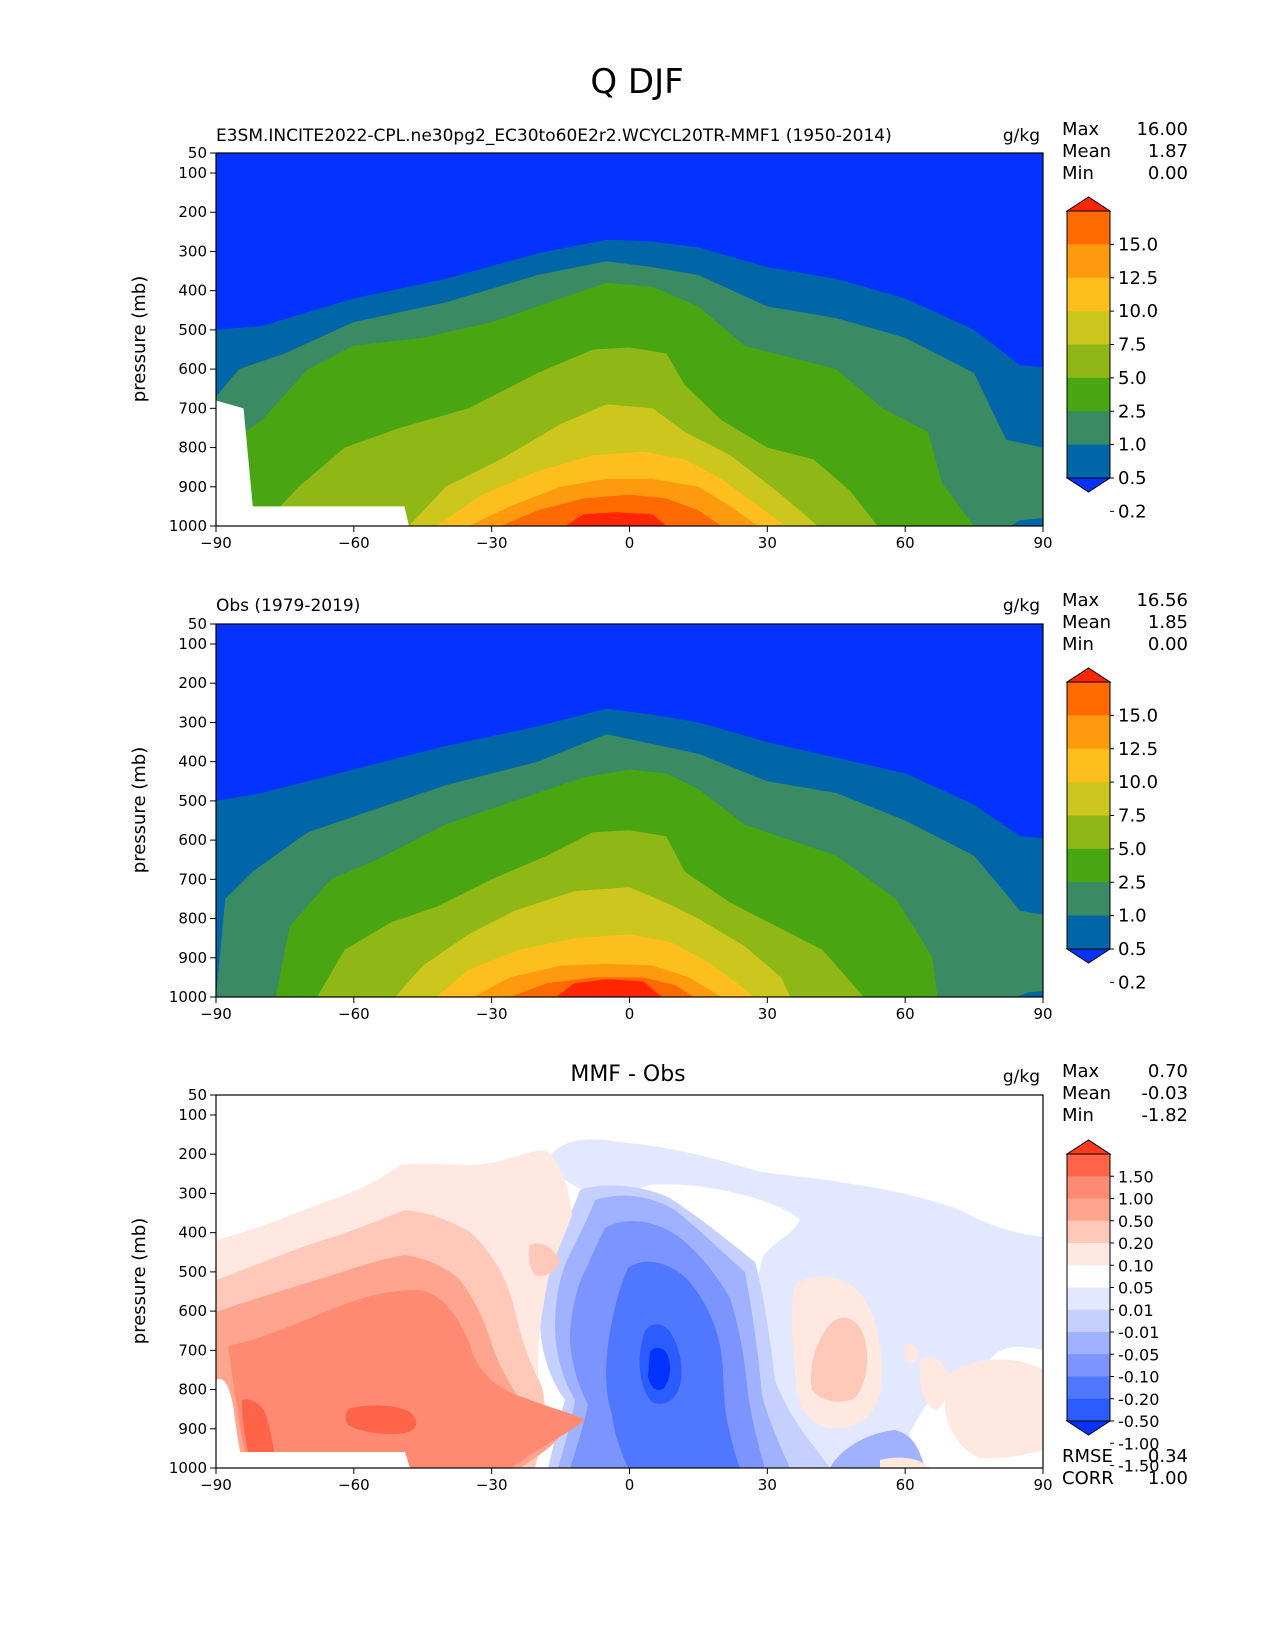 The width and height of the screenshot is (1275, 1650). I want to click on panel-diff-y-axis: 50 100 200 300 400 500 600 700 800 900 1000, so click(192, 1281).